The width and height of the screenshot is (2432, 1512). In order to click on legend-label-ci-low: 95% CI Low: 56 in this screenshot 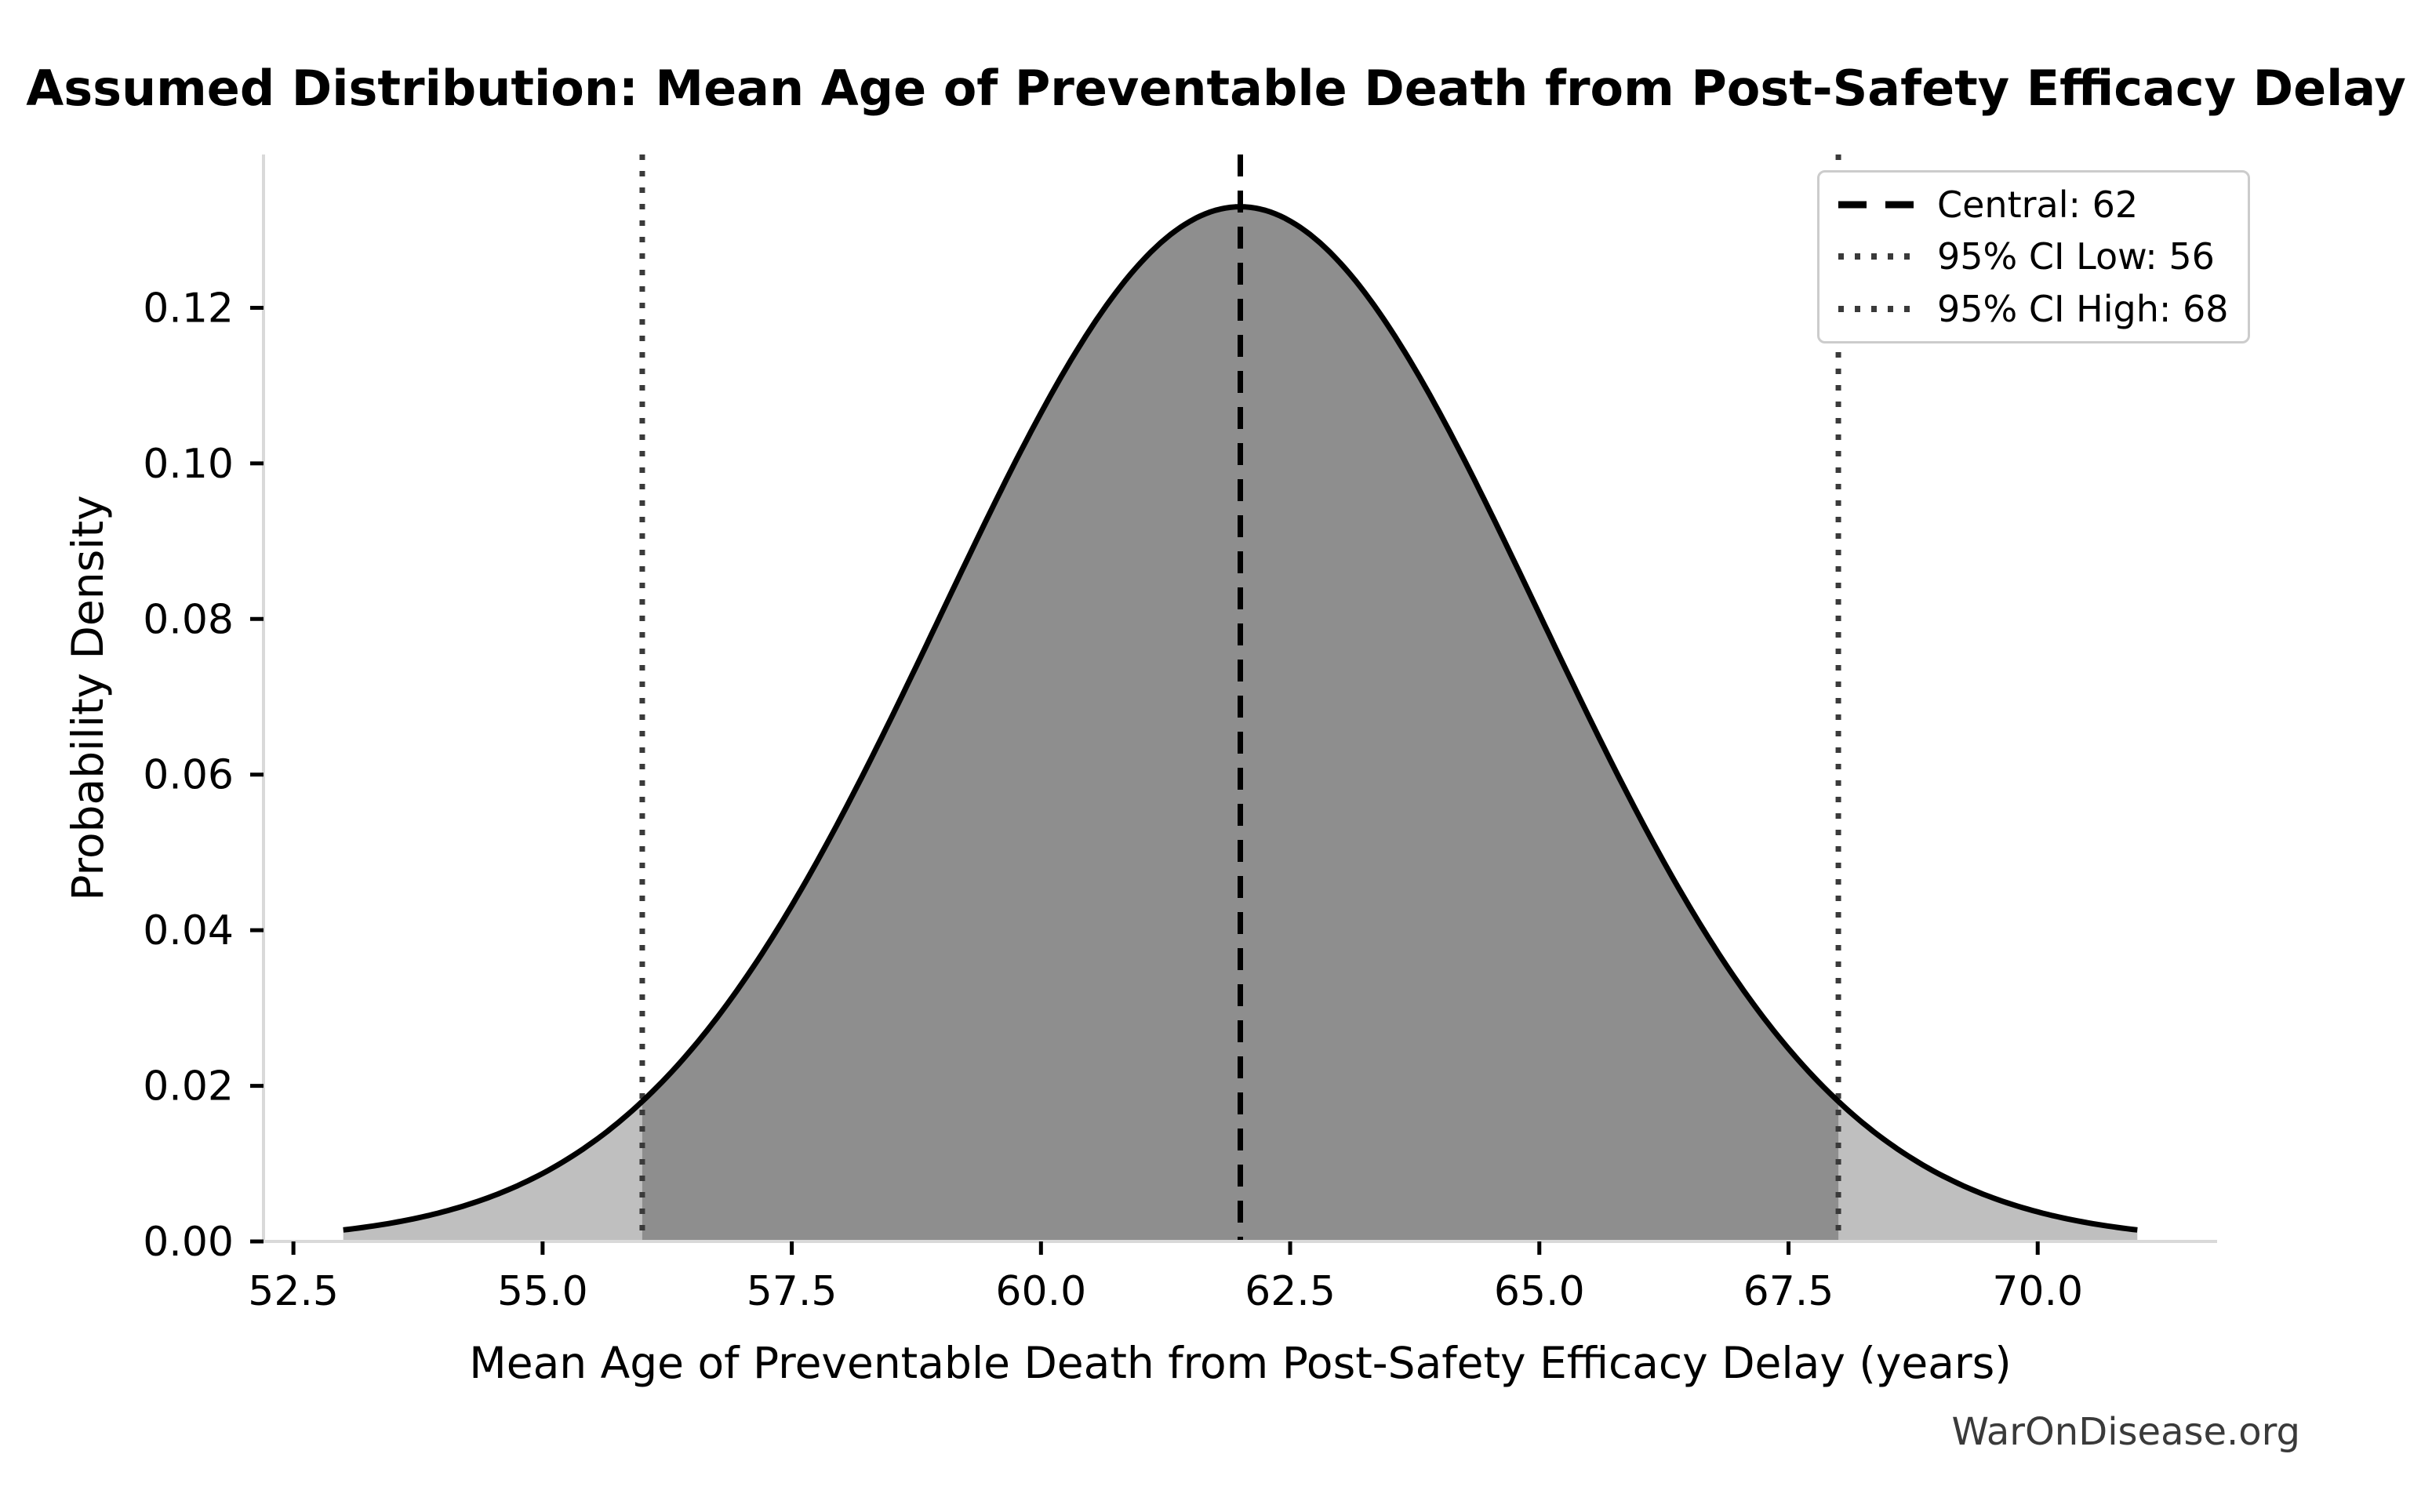, I will do `click(2076, 256)`.